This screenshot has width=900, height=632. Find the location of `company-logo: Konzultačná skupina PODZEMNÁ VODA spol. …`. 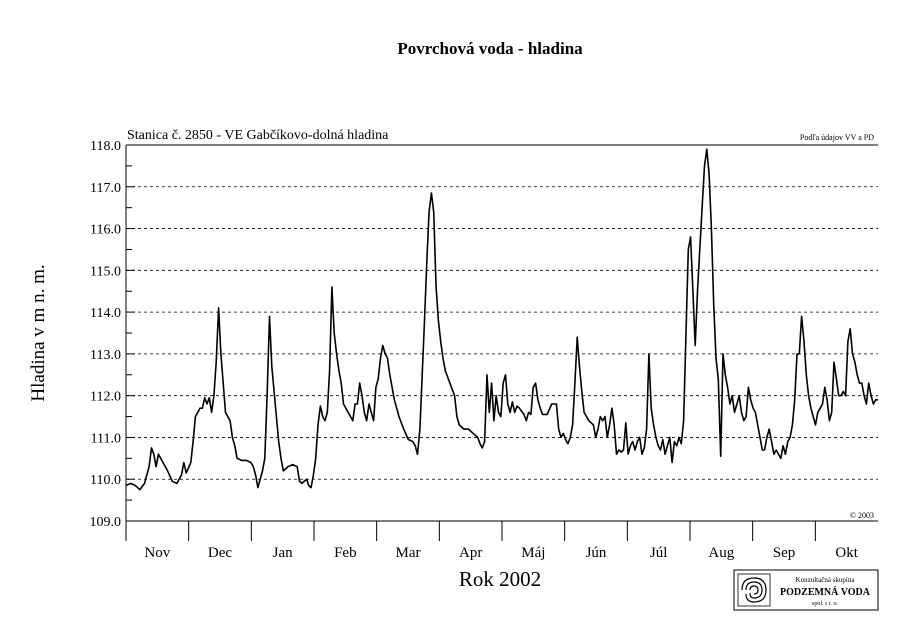

company-logo: Konzultačná skupina PODZEMNÁ VODA spol. … is located at coordinates (806, 590).